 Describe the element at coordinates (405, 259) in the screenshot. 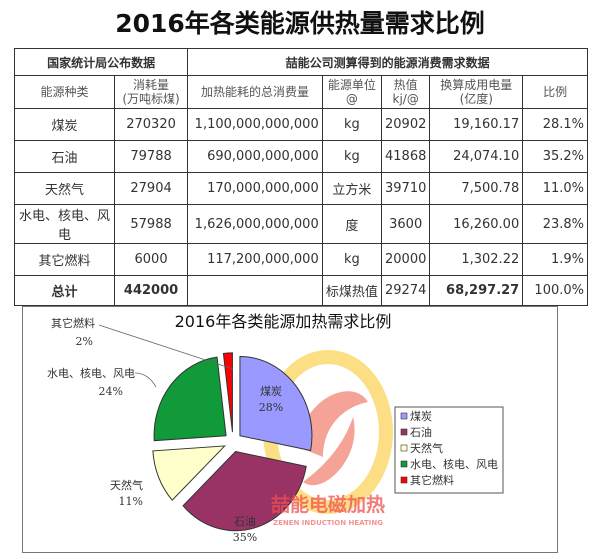

I see `table-cell: 20000` at that location.